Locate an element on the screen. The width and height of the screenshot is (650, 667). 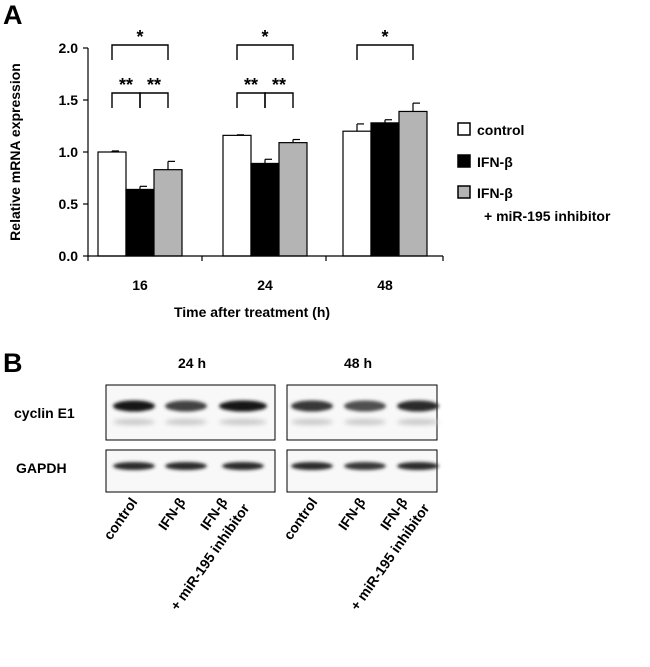
legend-swatch-ifn is located at coordinates (464, 161).